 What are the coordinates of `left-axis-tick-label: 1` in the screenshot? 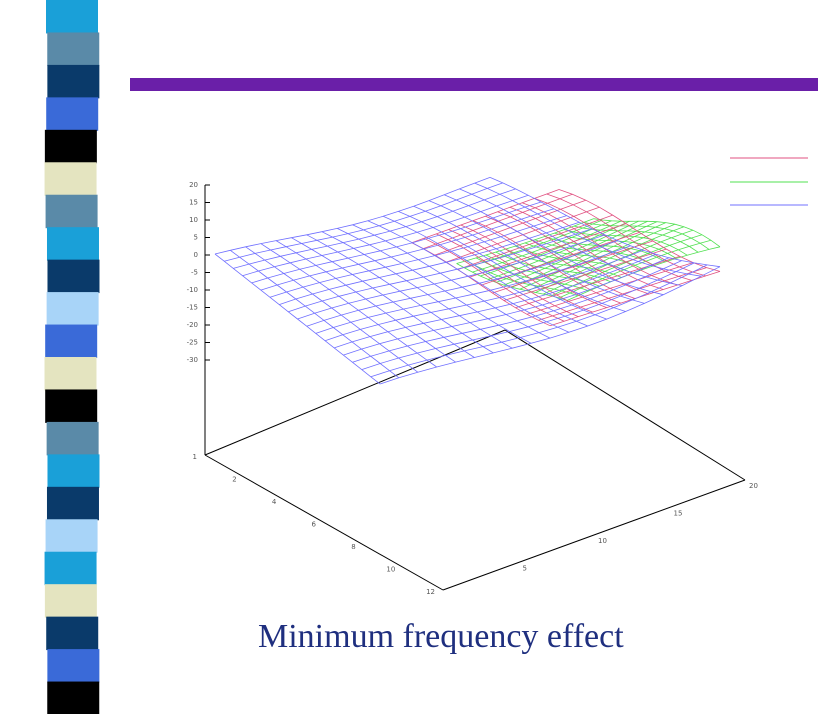 It's located at (195, 457).